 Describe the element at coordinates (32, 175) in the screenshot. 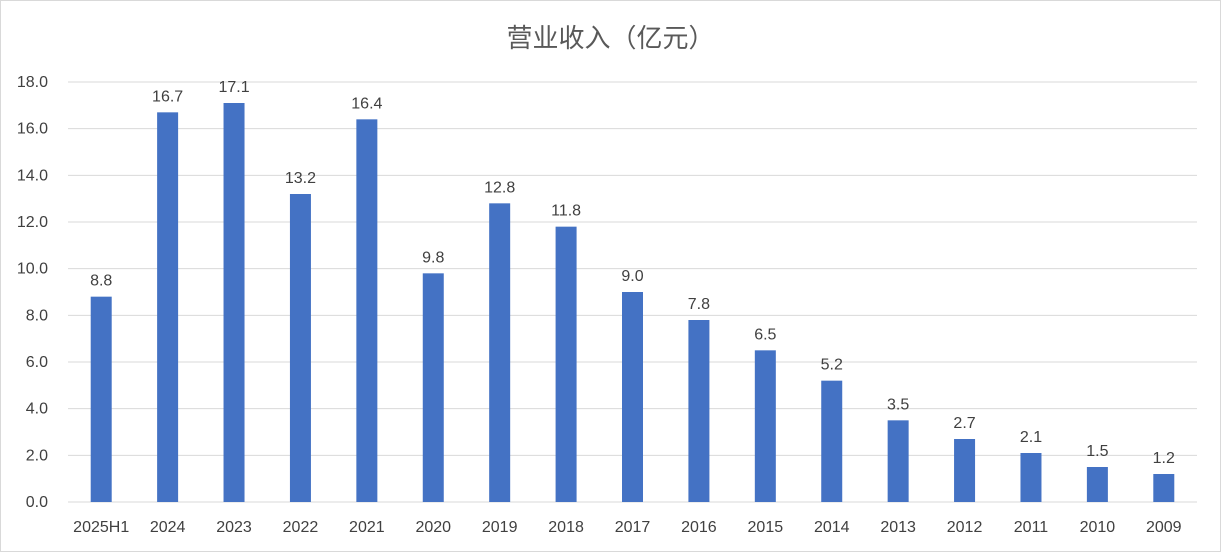

I see `y-tick-label: 14.0` at that location.